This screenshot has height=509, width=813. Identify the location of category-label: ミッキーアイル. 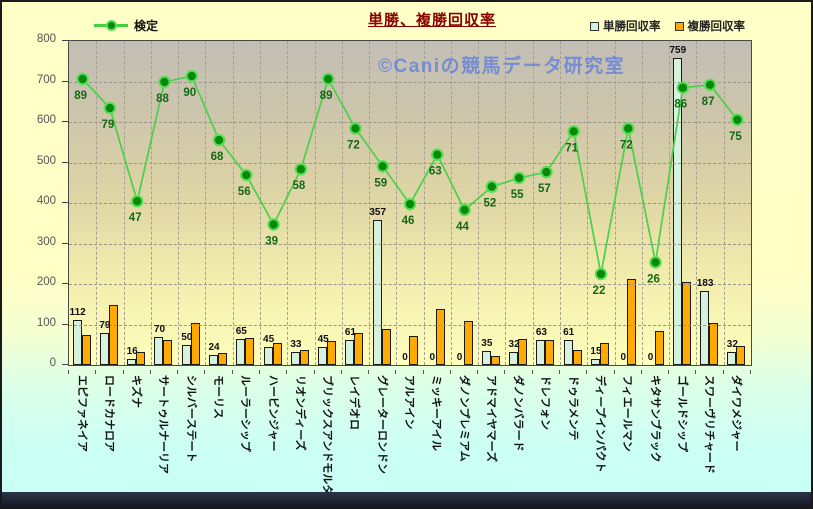
(436, 413).